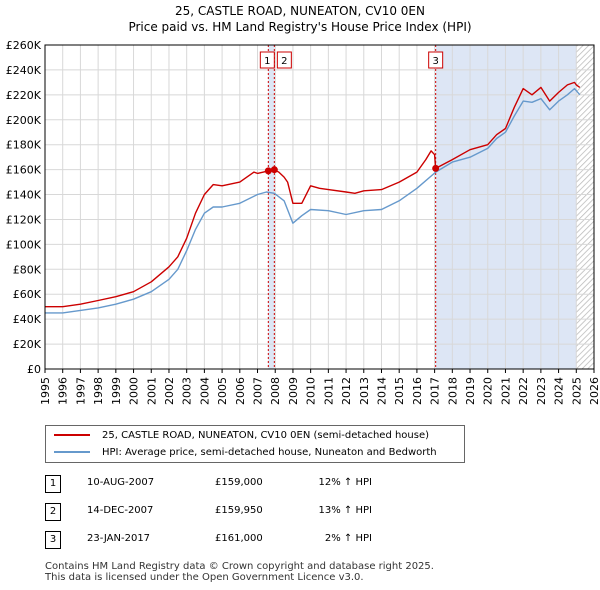 This screenshot has height=590, width=600. What do you see at coordinates (63, 391) in the screenshot?
I see `x-tick-label: 1996` at bounding box center [63, 391].